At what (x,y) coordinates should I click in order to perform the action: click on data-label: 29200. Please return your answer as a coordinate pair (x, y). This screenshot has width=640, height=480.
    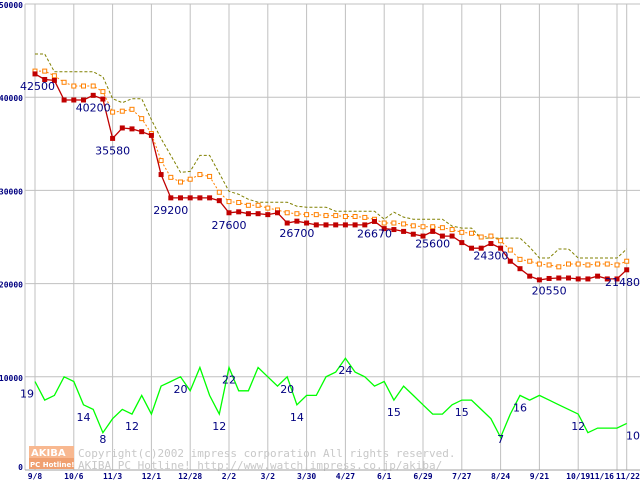
    Looking at the image, I should click on (170, 210).